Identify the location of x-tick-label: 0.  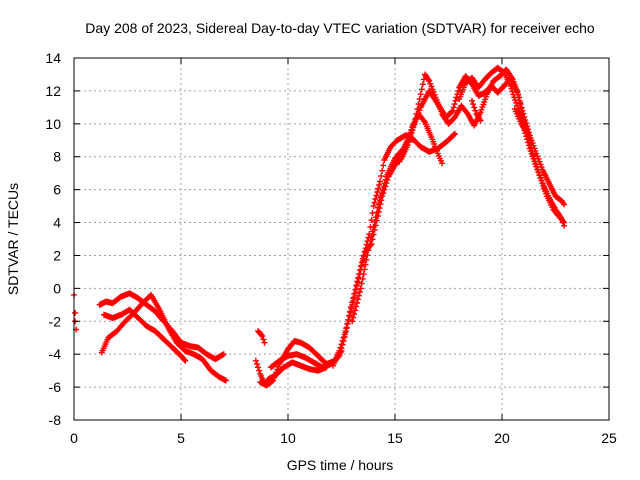
(74, 438).